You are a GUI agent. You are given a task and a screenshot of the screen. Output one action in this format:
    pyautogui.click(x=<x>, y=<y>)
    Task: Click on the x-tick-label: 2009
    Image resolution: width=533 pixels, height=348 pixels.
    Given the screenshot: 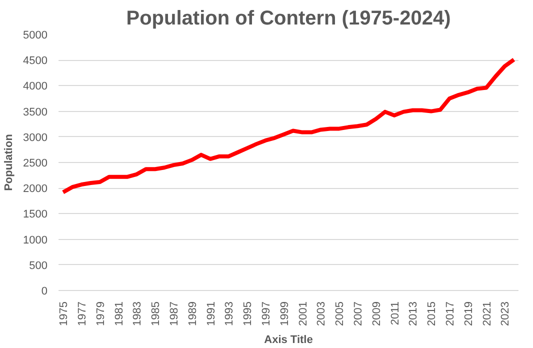 What is the action you would take?
    pyautogui.click(x=376, y=313)
    